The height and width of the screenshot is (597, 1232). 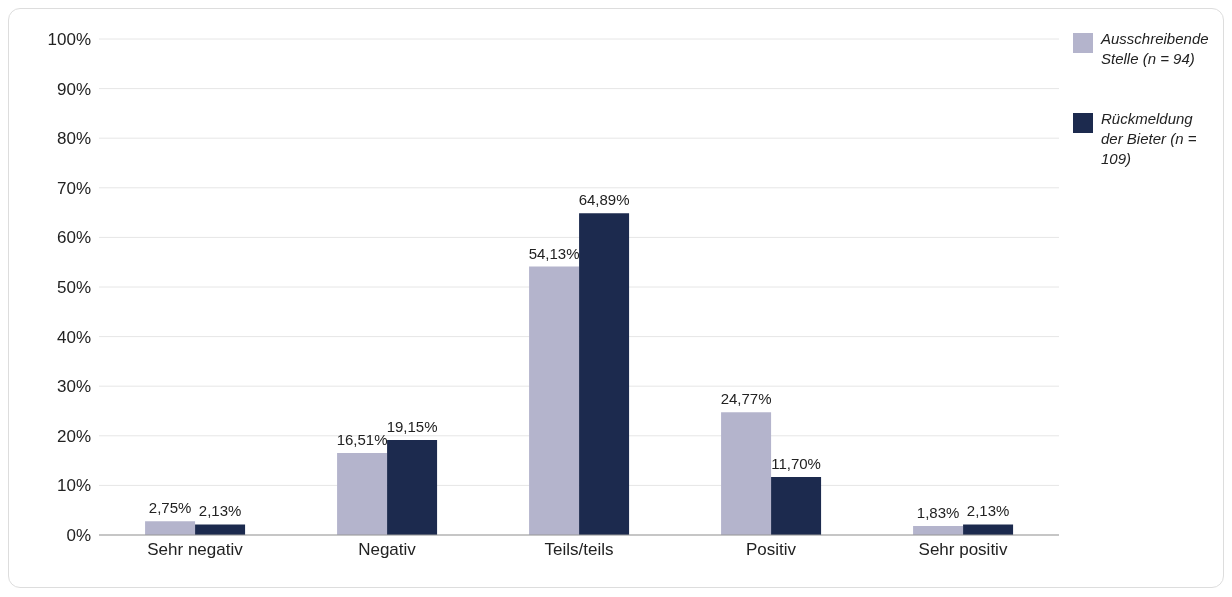 I want to click on y-tick-label: 30%, so click(x=73, y=387).